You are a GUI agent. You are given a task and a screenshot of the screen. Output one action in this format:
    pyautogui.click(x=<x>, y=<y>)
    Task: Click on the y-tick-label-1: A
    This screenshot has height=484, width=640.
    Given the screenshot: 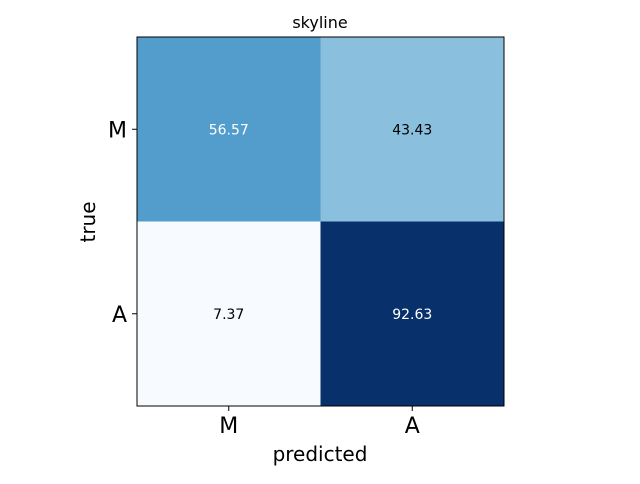 What is the action you would take?
    pyautogui.click(x=119, y=315)
    